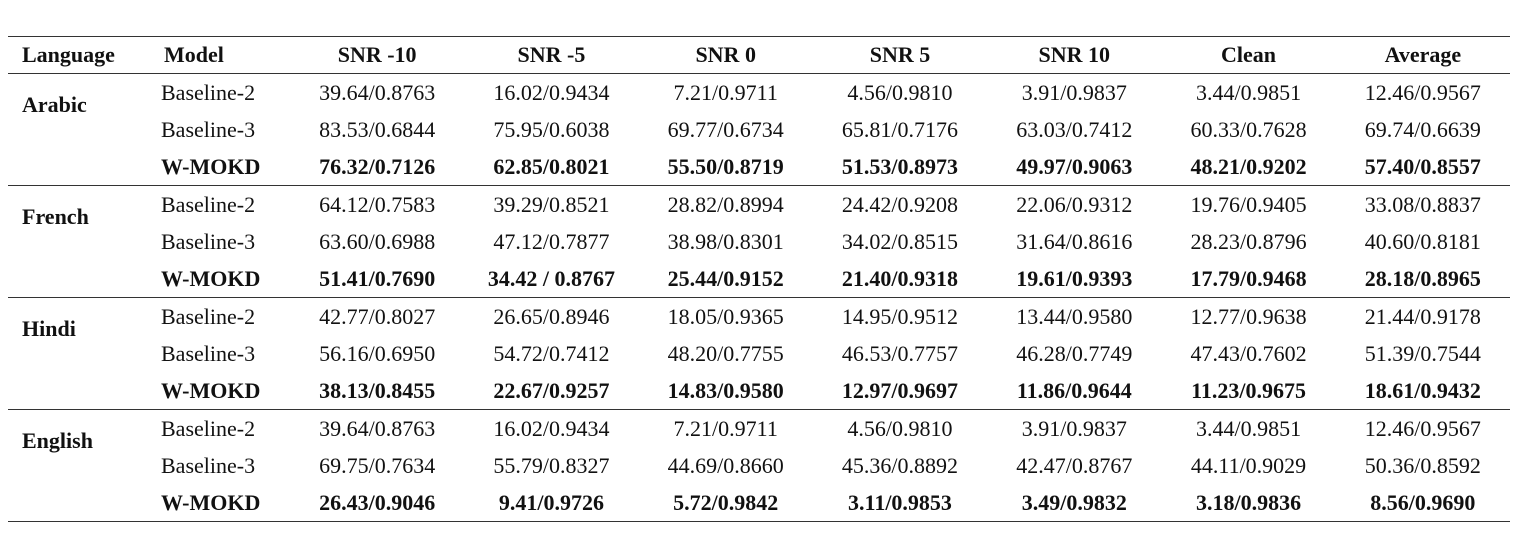 The image size is (1518, 552). What do you see at coordinates (725, 204) in the screenshot?
I see `value-cell: 28.82/0.8994` at bounding box center [725, 204].